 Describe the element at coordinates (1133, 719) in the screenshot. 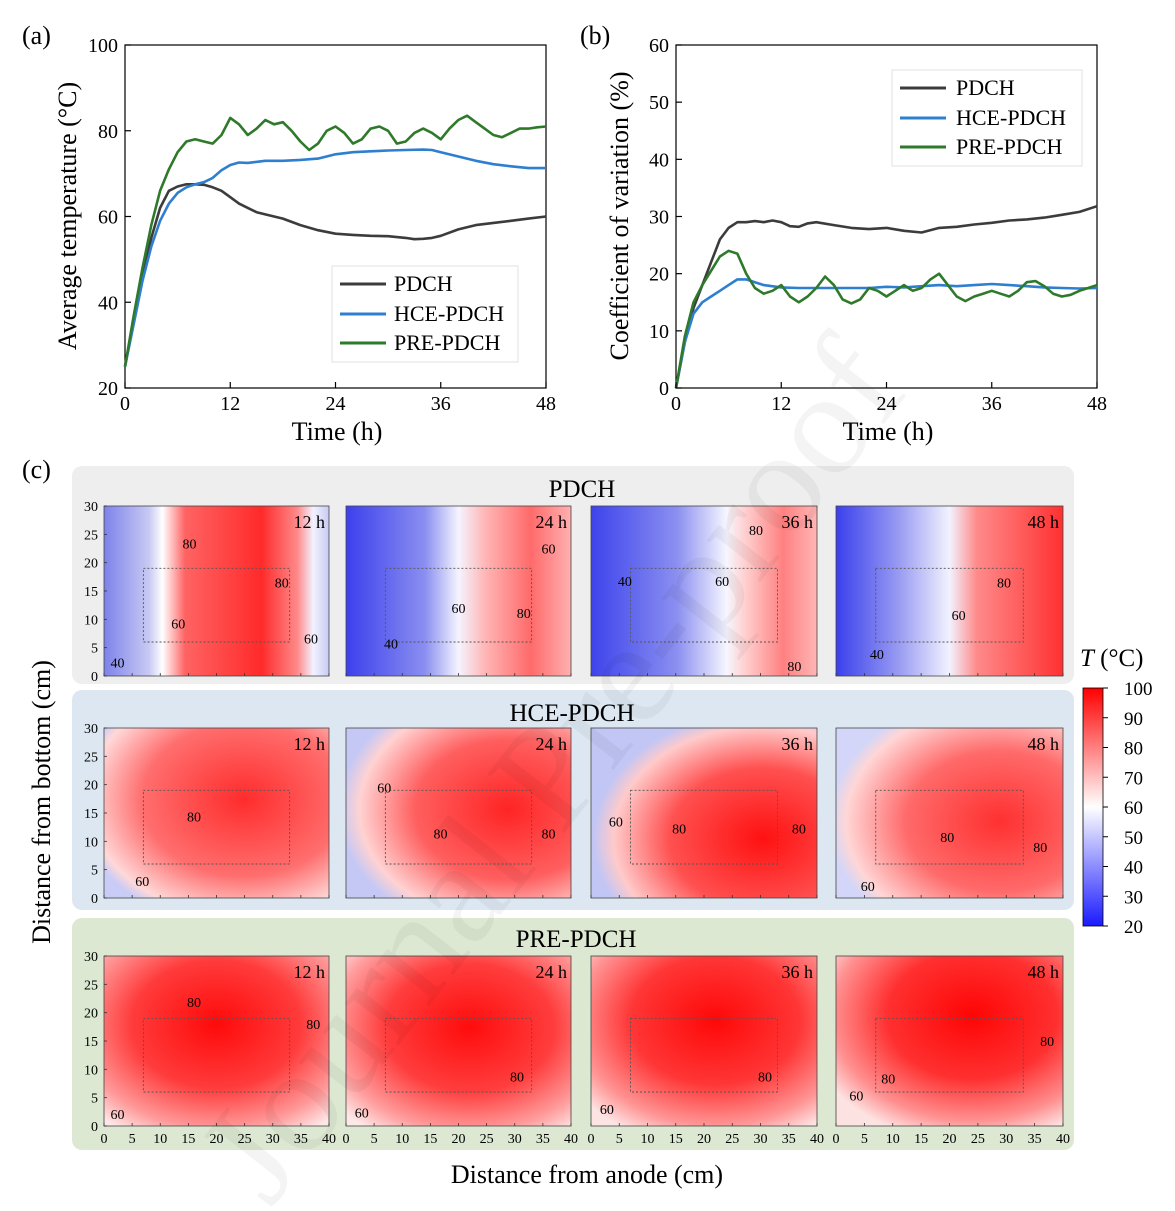

I see `colorbar-tick-label: 90` at that location.